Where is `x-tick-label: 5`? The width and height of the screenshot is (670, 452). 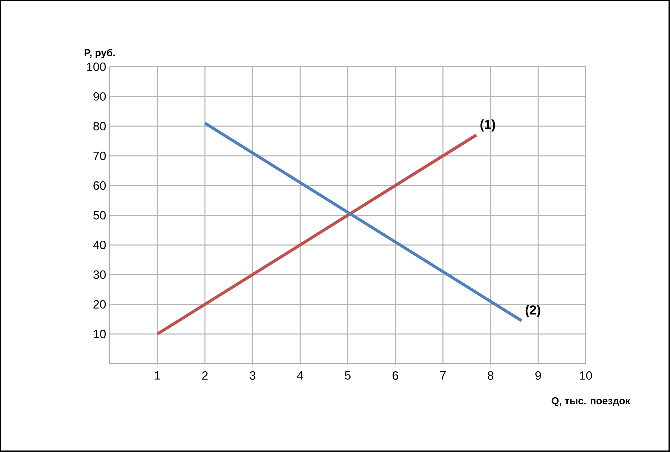 x-tick-label: 5 is located at coordinates (348, 376).